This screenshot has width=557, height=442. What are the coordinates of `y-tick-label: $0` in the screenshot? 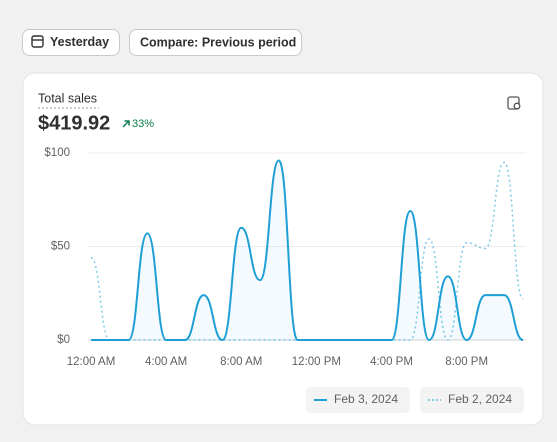 It's located at (63, 340).